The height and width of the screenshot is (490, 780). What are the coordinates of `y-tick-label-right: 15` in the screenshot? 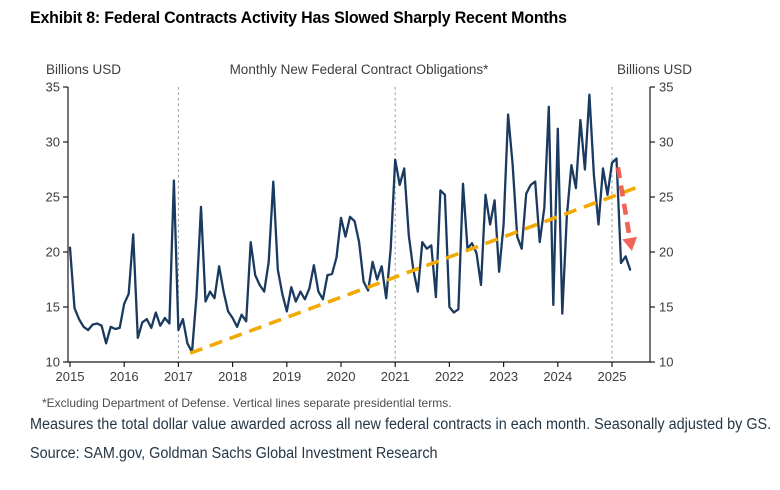 It's located at (666, 307).